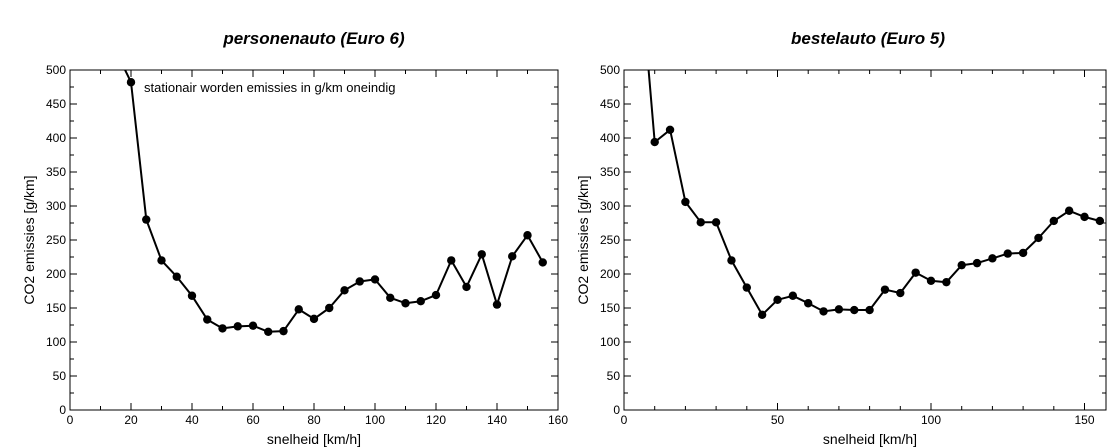 The width and height of the screenshot is (1110, 448). What do you see at coordinates (313, 38) in the screenshot?
I see `chart-1-title: personenauto (Euro 6)` at bounding box center [313, 38].